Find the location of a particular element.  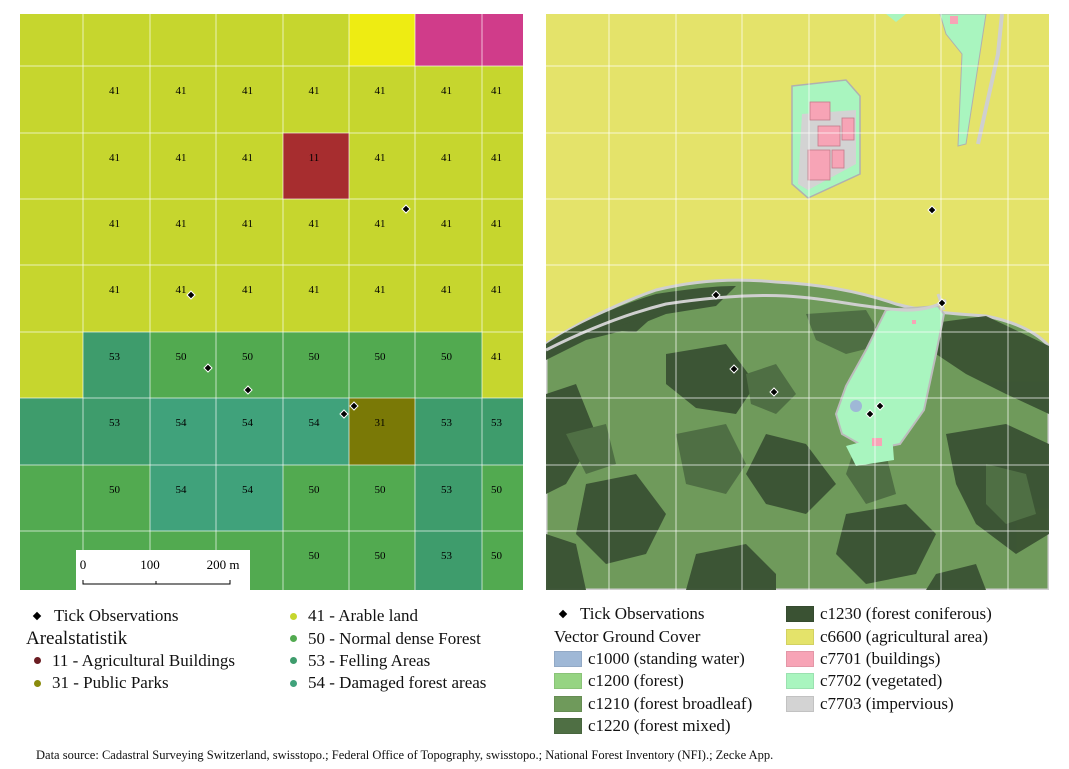

legend-item: c1230 (forest coniferous) is located at coordinates (889, 614).